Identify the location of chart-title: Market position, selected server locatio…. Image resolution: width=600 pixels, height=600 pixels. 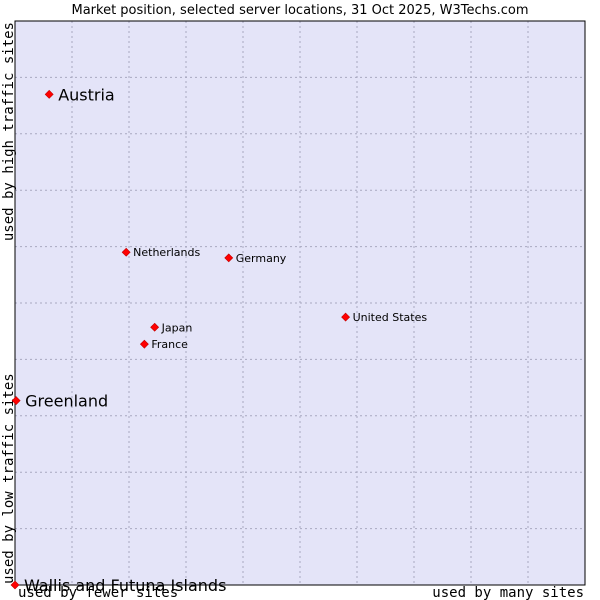
(299, 10).